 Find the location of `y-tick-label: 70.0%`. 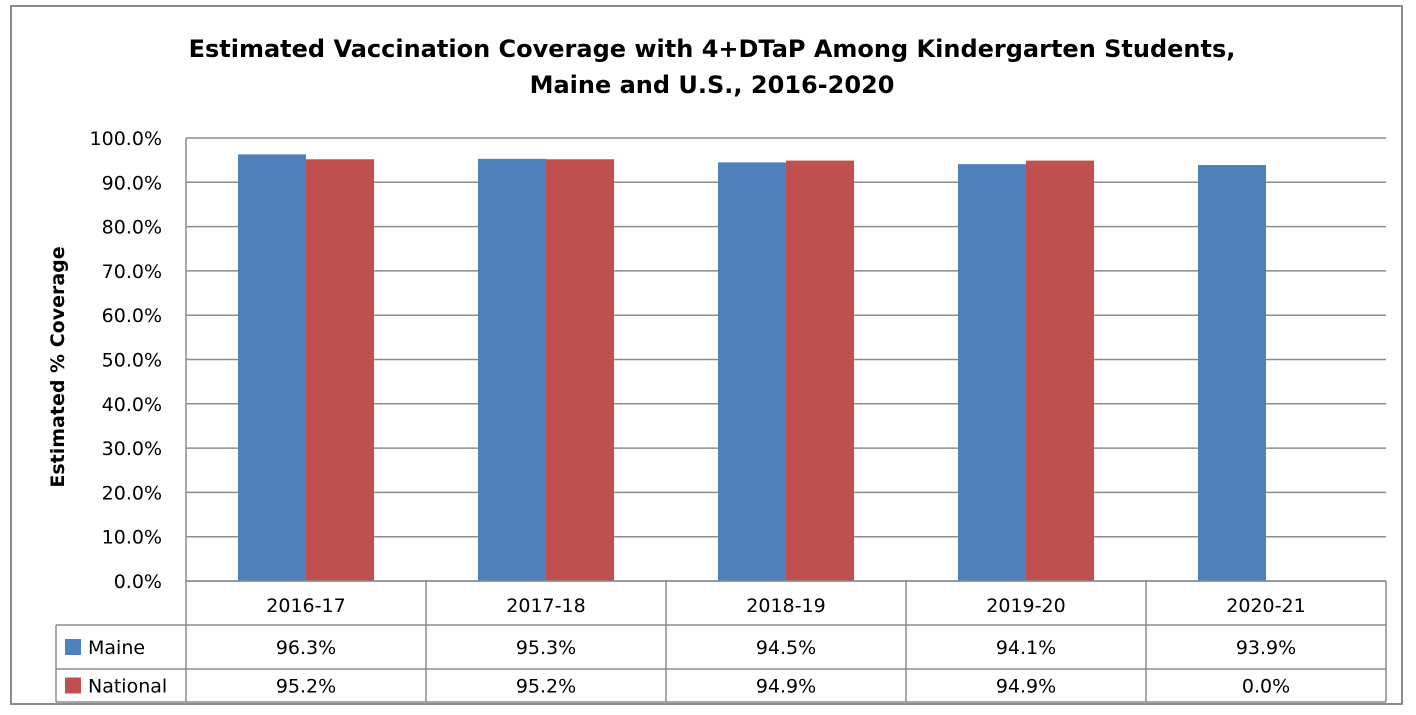

y-tick-label: 70.0% is located at coordinates (132, 272).